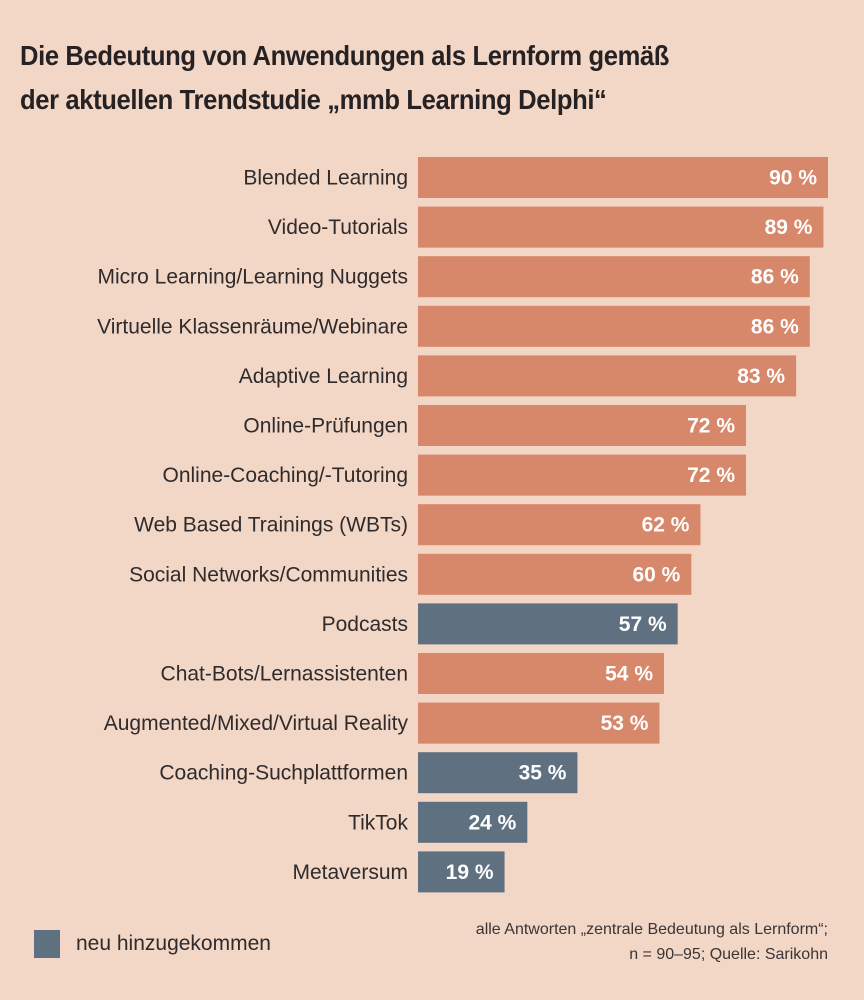 This screenshot has height=1000, width=864. I want to click on bar-group: Micro Learning/Learning Nuggets 86 %, so click(453, 277).